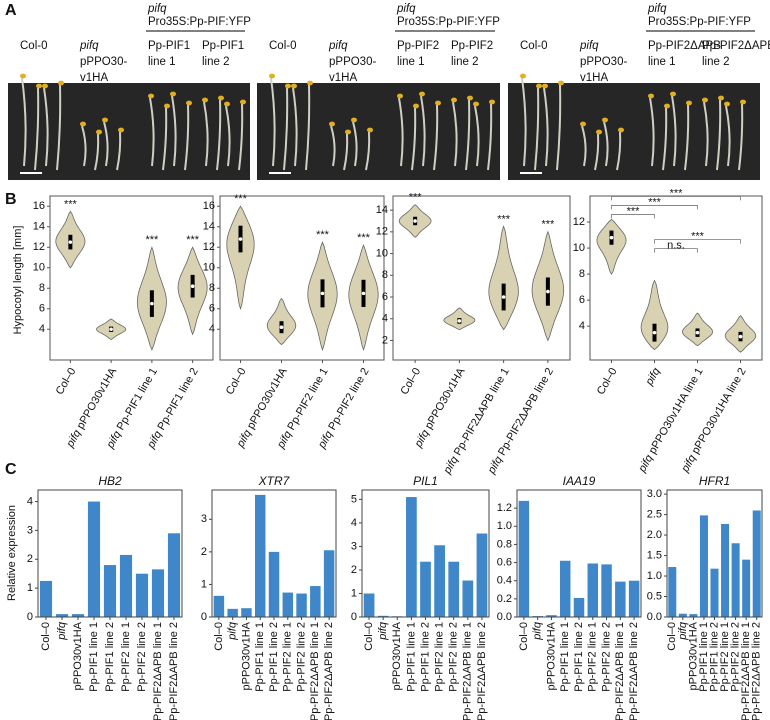 Image resolution: width=770 pixels, height=720 pixels. Describe the element at coordinates (504, 526) in the screenshot. I see `y-tick-label: 1.0` at that location.